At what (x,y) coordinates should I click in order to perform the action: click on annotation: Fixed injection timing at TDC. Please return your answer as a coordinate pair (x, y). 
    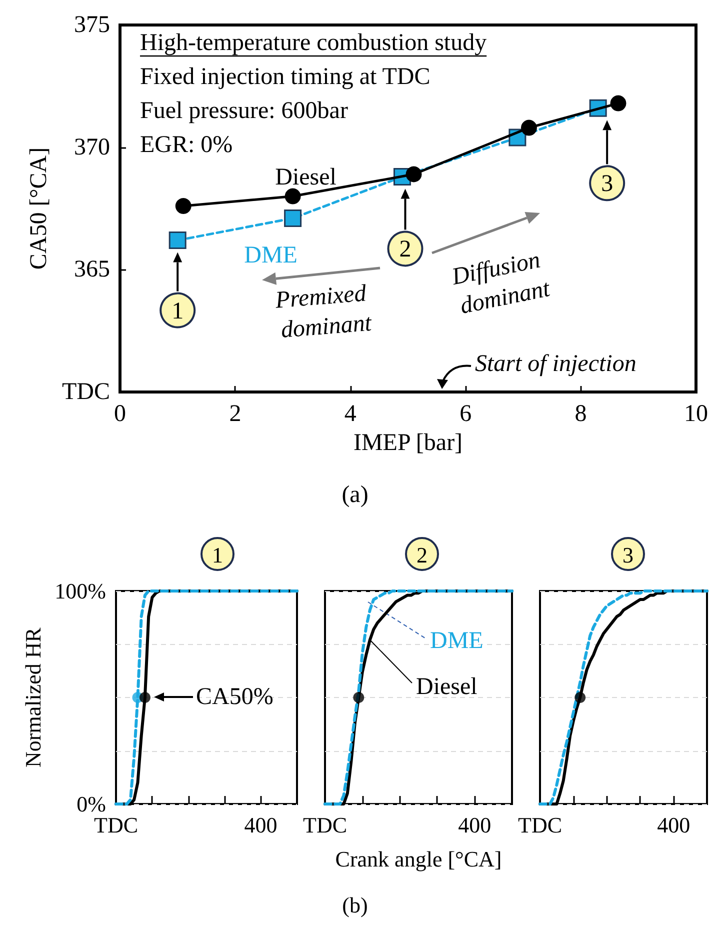
    Looking at the image, I should click on (285, 77).